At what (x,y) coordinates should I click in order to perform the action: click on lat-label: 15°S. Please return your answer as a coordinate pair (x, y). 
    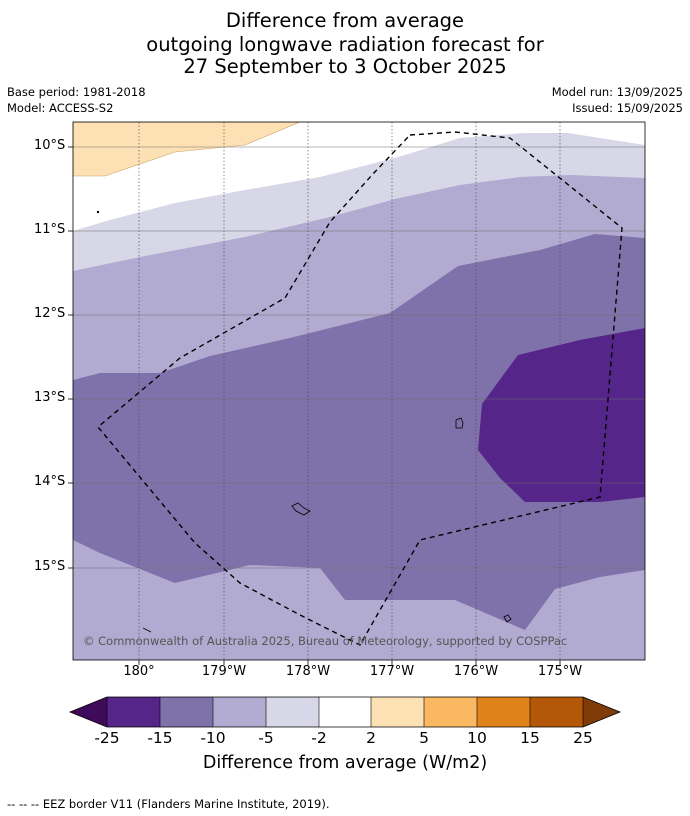
    Looking at the image, I should click on (50, 566).